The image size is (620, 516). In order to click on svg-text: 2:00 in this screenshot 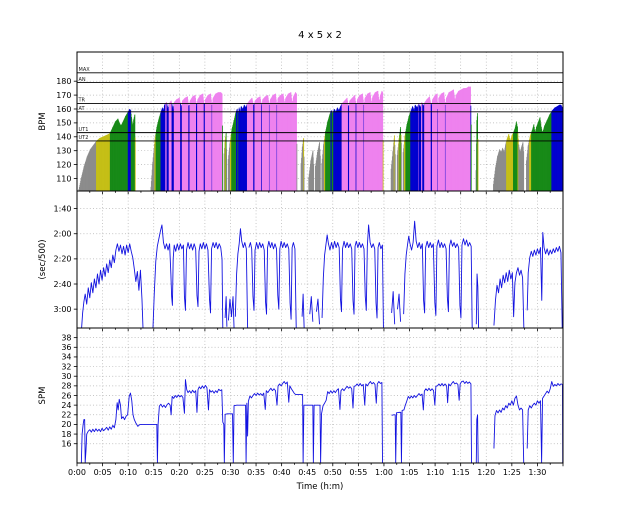, I will do `click(63, 234)`.